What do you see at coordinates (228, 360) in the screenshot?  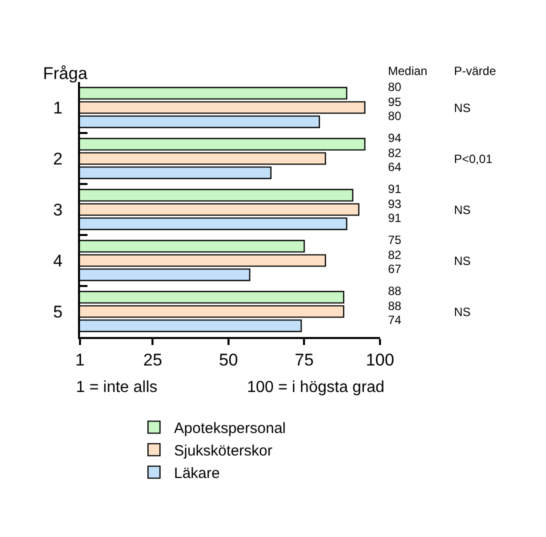 I see `x-tick-label: 50` at bounding box center [228, 360].